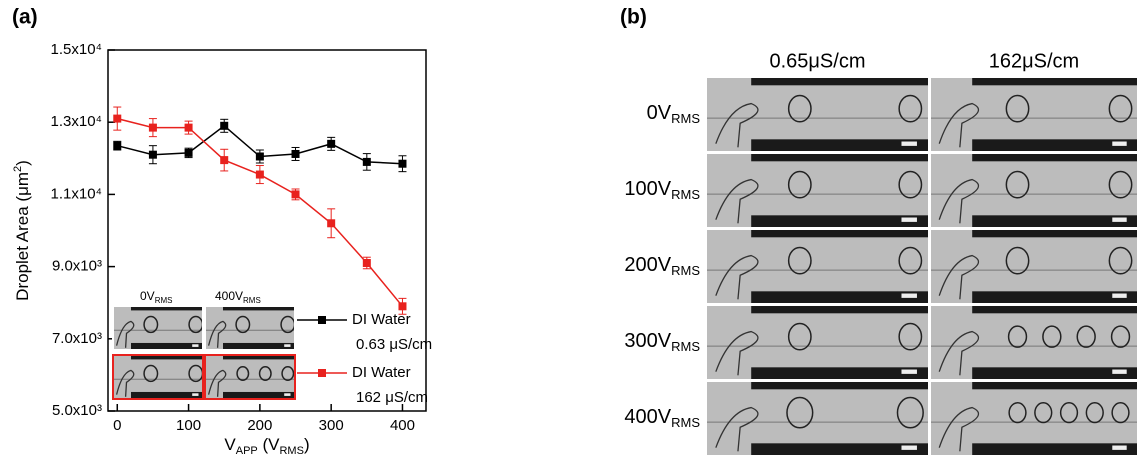 This screenshot has width=1137, height=459. What do you see at coordinates (633, 17) in the screenshot?
I see `panel-label: (b)` at bounding box center [633, 17].